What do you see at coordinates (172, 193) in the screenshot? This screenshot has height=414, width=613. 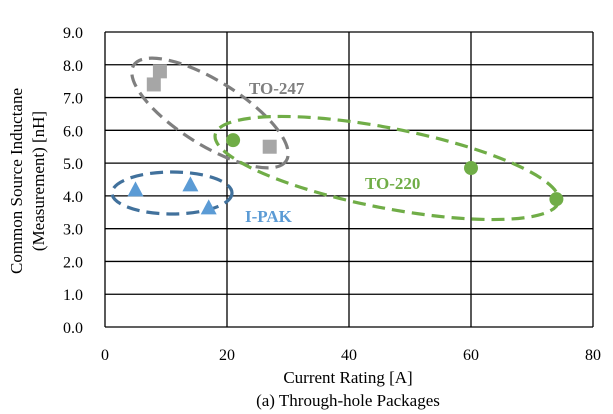 I see `group-ellipse-i-pak` at bounding box center [172, 193].